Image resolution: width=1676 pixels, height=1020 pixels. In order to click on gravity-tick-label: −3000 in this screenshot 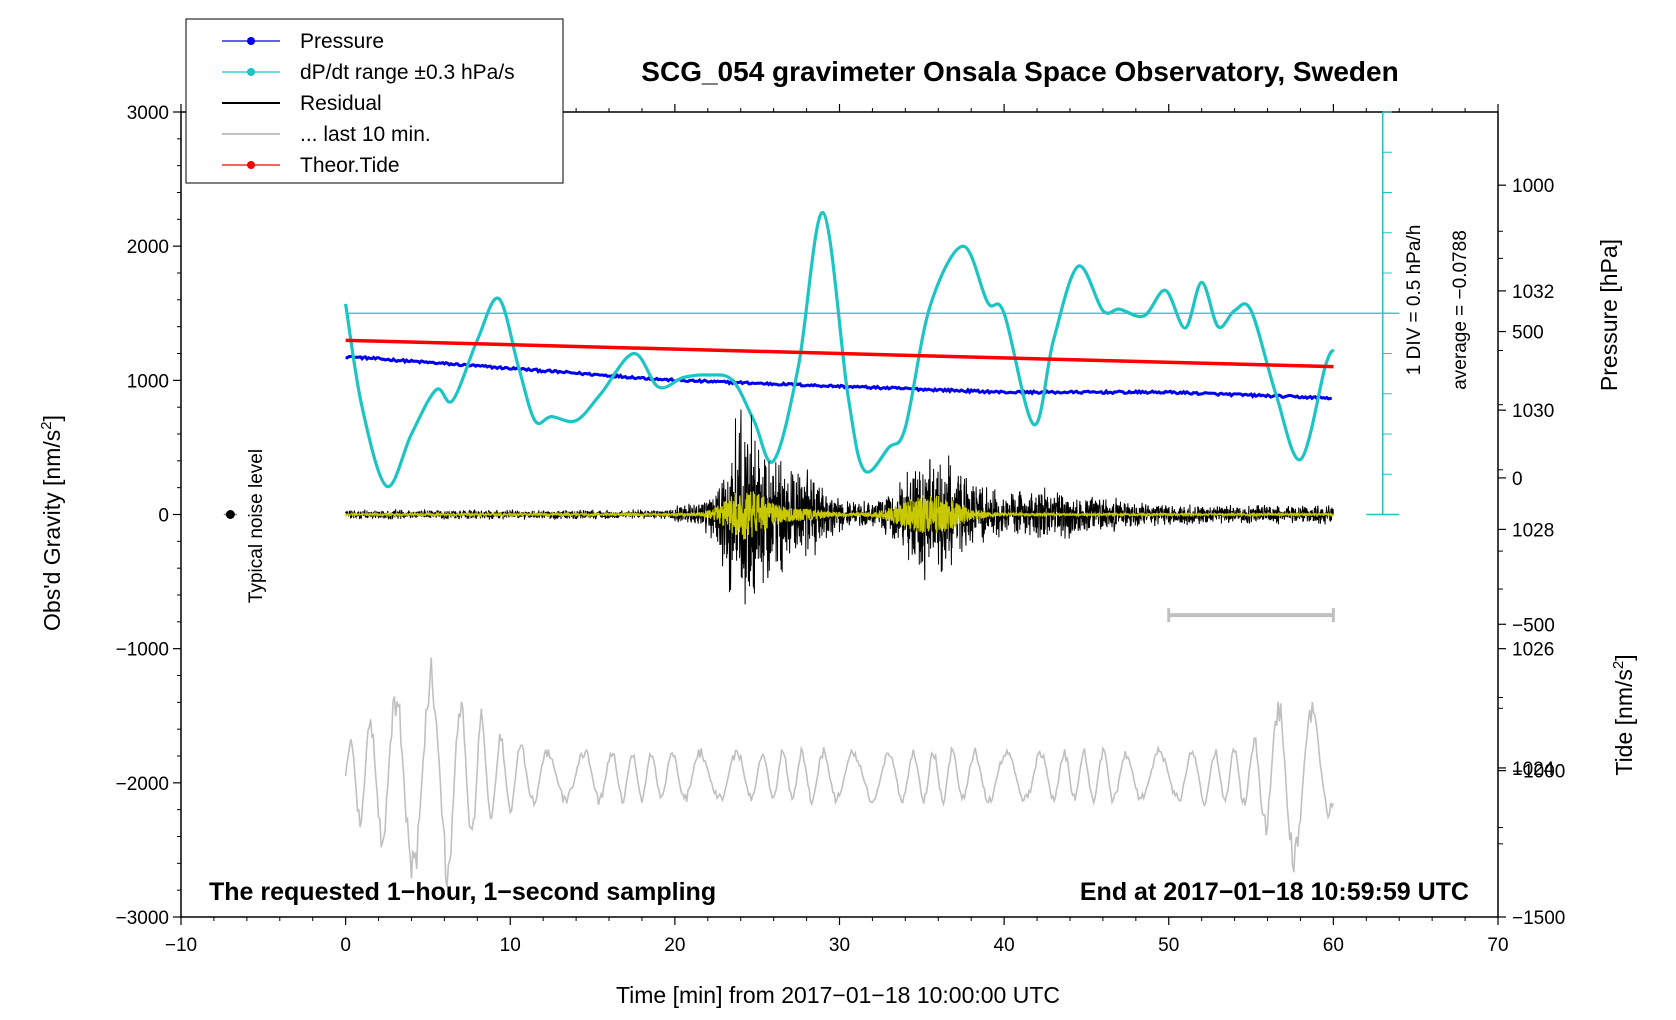, I will do `click(142, 918)`.